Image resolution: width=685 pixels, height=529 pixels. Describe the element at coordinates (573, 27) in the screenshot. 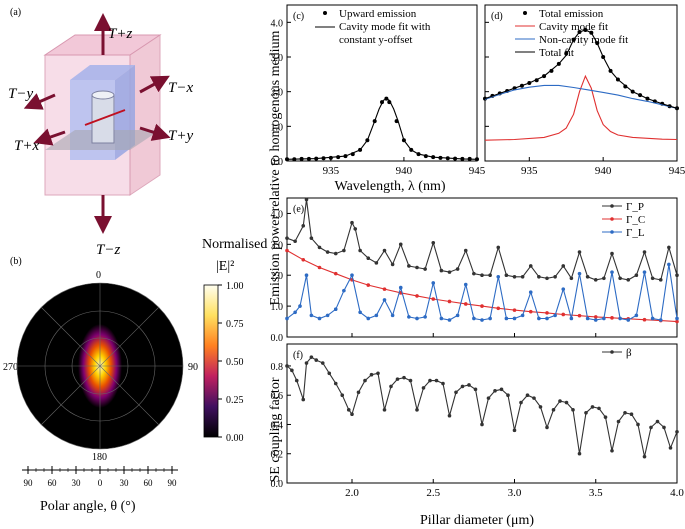

I see `legend-label-d-1: Cavity mode fit` at that location.